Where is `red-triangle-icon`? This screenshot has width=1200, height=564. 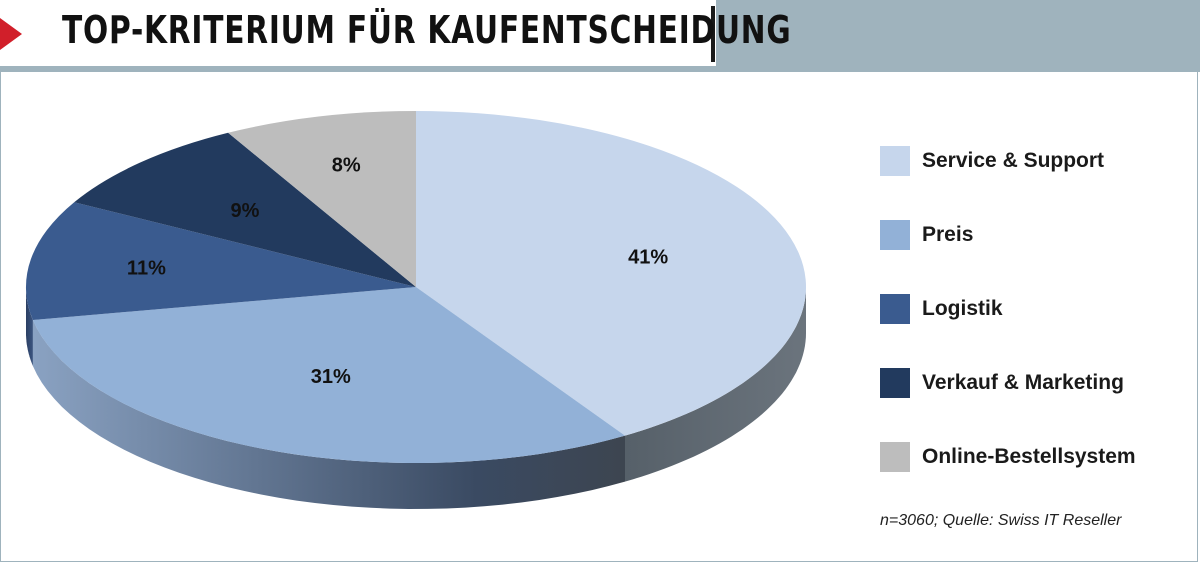 red-triangle-icon is located at coordinates (11, 34).